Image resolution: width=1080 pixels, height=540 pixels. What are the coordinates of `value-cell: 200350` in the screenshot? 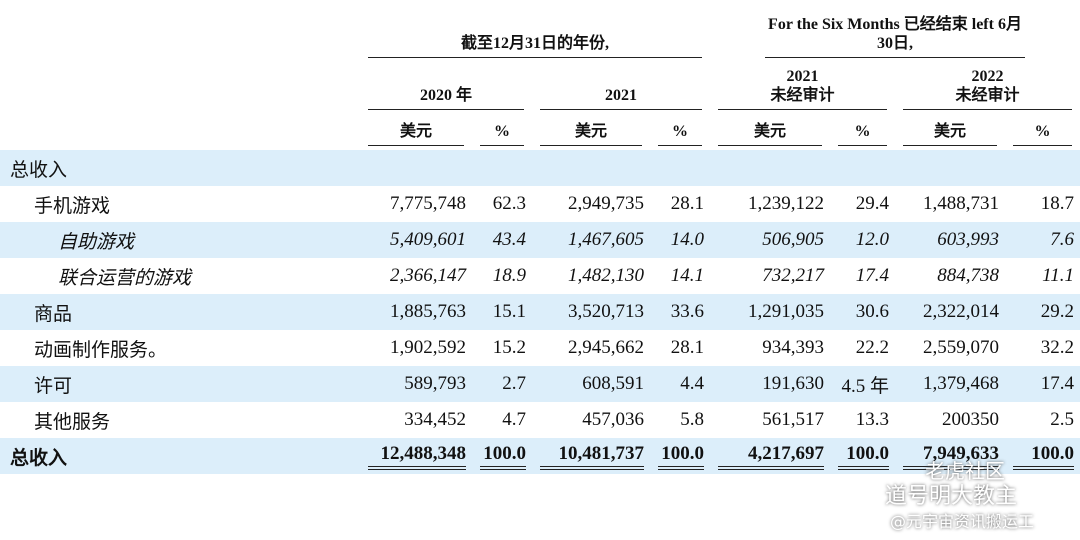 It's located at (950, 420).